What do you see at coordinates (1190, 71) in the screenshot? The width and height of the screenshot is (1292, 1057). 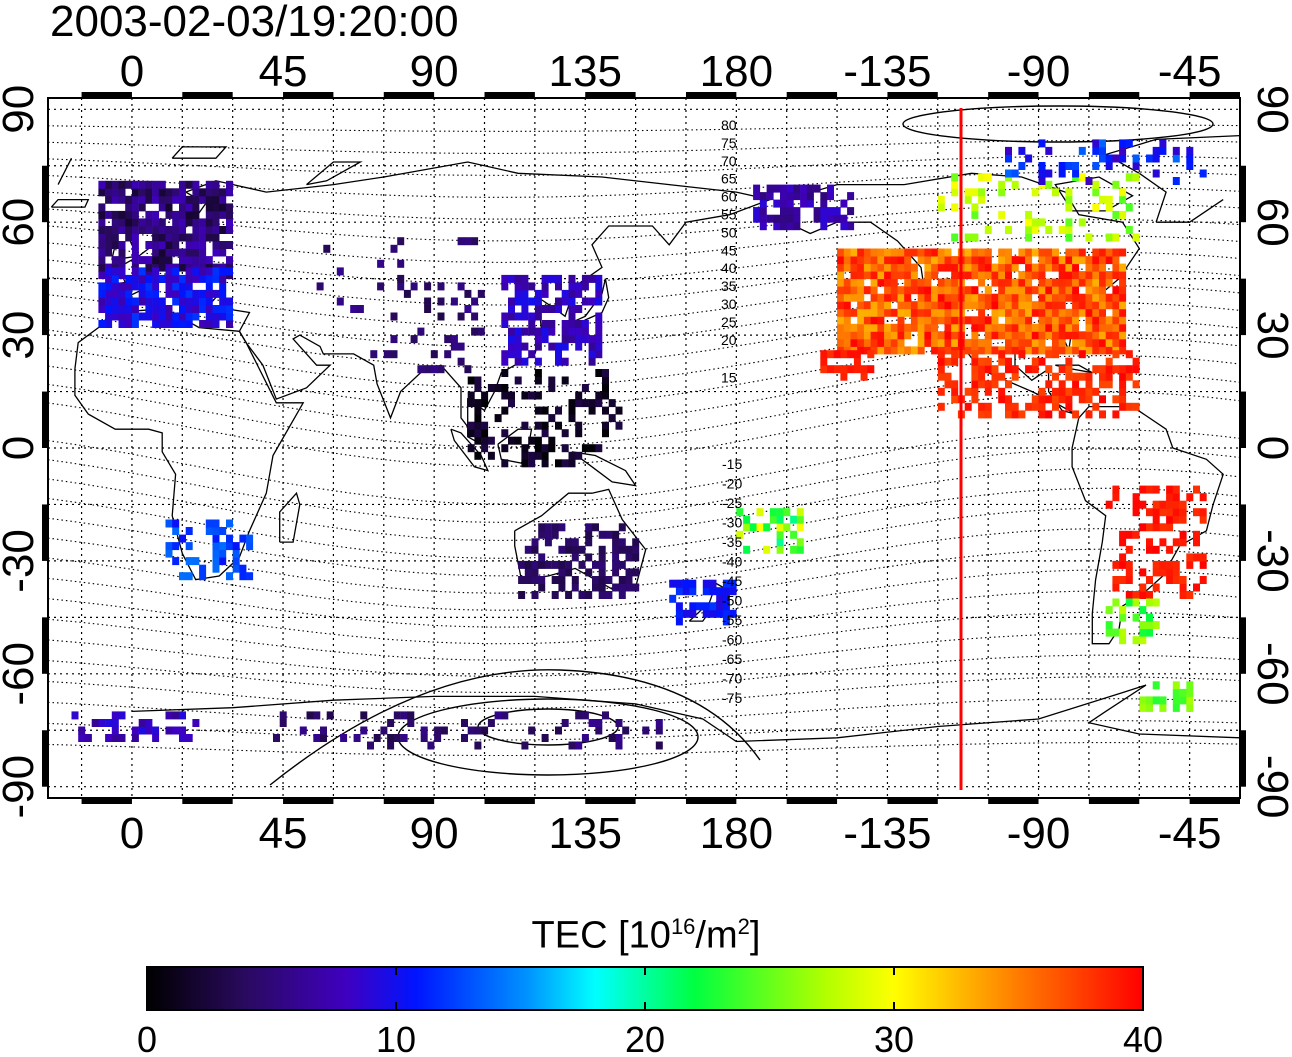 I see `x-tick-label-top: -45` at bounding box center [1190, 71].